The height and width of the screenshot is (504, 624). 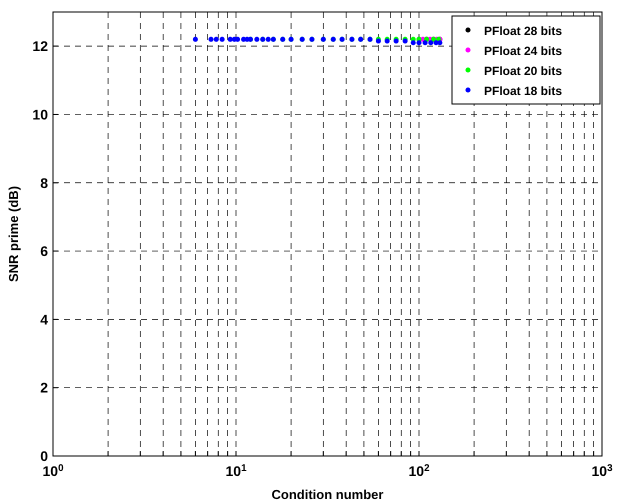 I want to click on x-axis-title: Condition number, so click(x=328, y=494).